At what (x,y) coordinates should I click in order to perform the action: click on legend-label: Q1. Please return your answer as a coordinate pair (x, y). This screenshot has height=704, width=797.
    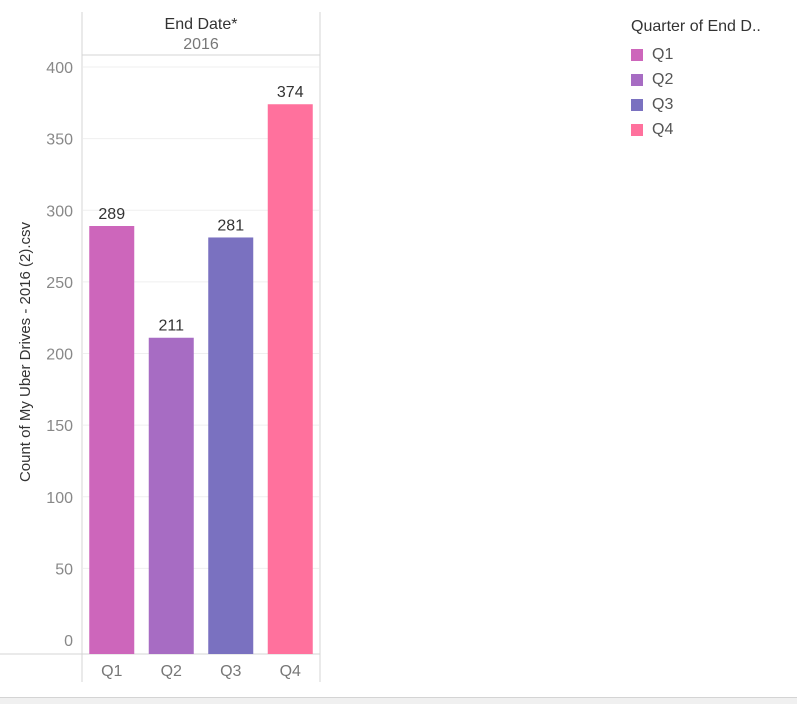
    Looking at the image, I should click on (663, 54).